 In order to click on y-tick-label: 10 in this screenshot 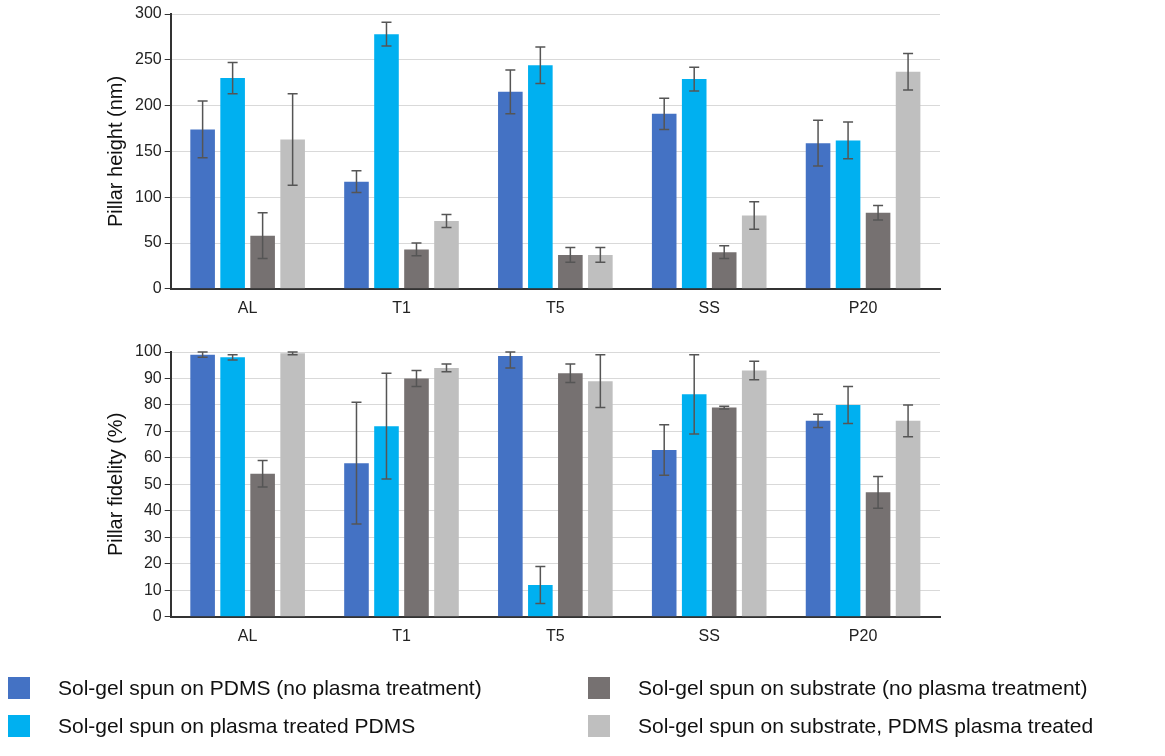, I will do `click(152, 589)`.